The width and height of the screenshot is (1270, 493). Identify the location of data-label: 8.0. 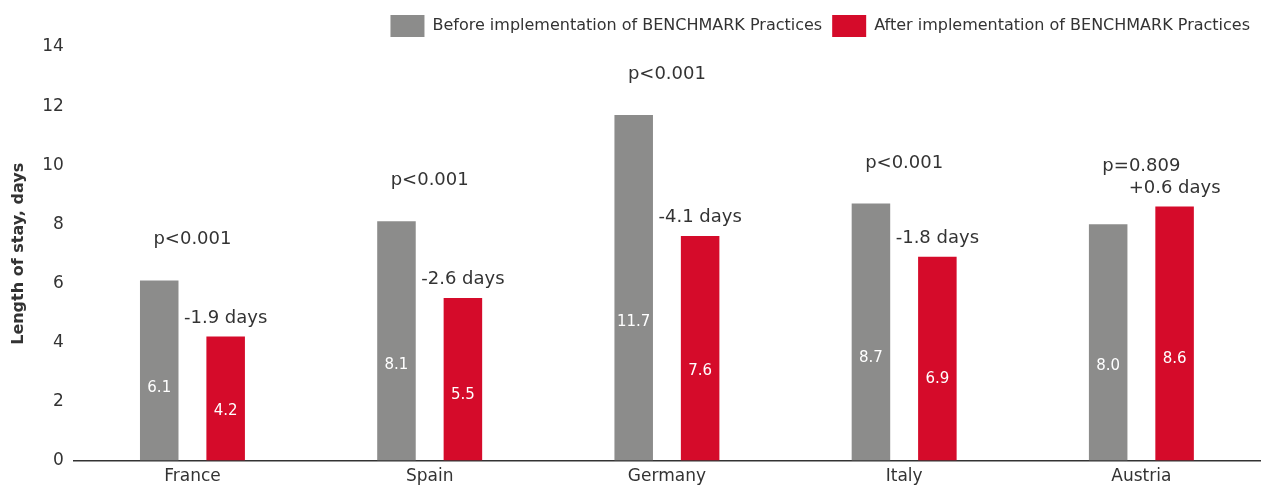
(1108, 364).